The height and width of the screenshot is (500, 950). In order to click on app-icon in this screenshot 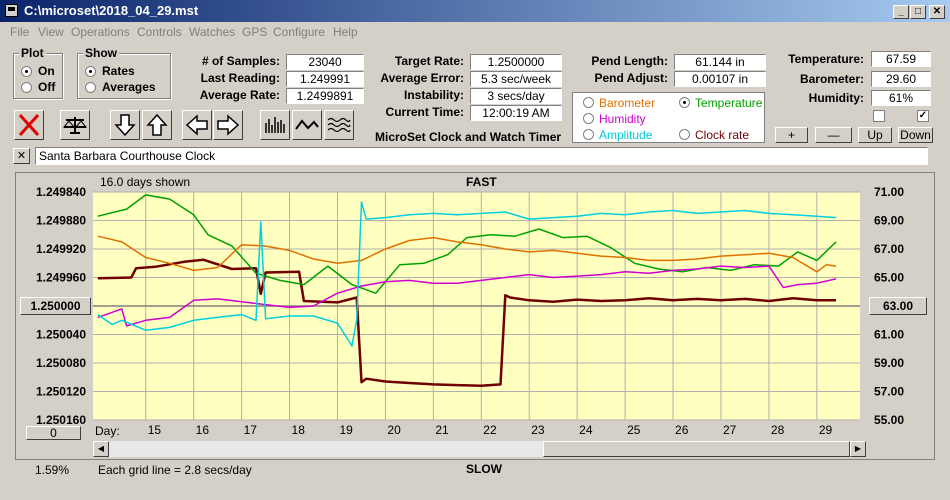, I will do `click(11, 10)`.